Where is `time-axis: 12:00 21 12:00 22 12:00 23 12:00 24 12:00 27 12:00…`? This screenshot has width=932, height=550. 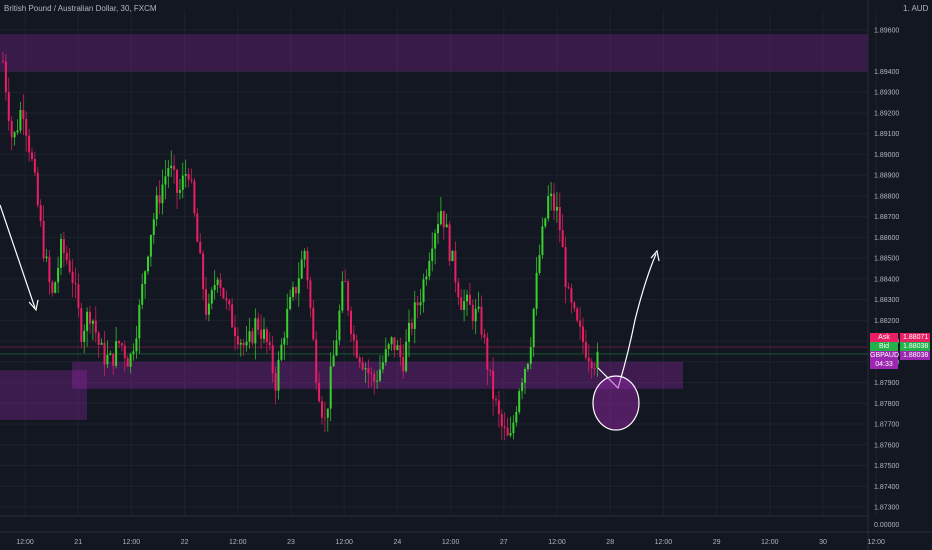
time-axis: 12:00 21 12:00 22 12:00 23 12:00 24 12:00 27 12:00… is located at coordinates (466, 538).